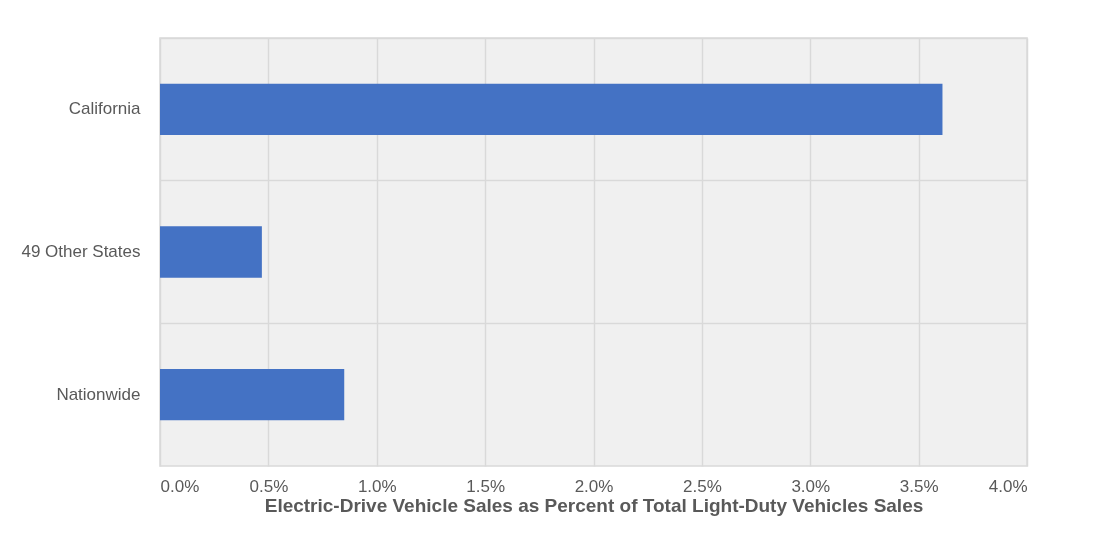 Image resolution: width=1107 pixels, height=539 pixels. Describe the element at coordinates (81, 251) in the screenshot. I see `y-tick-label: 49 Other States` at that location.